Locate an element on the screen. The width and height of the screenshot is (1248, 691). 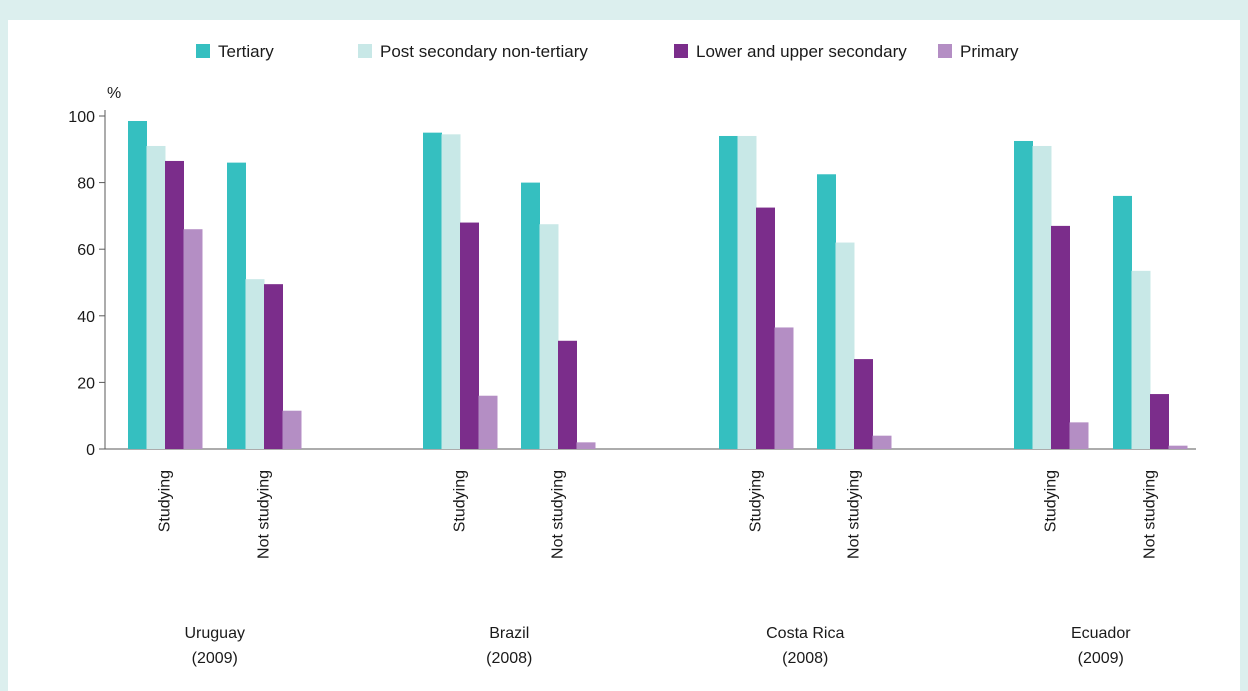
bar-s3-c5 is located at coordinates (882, 442).